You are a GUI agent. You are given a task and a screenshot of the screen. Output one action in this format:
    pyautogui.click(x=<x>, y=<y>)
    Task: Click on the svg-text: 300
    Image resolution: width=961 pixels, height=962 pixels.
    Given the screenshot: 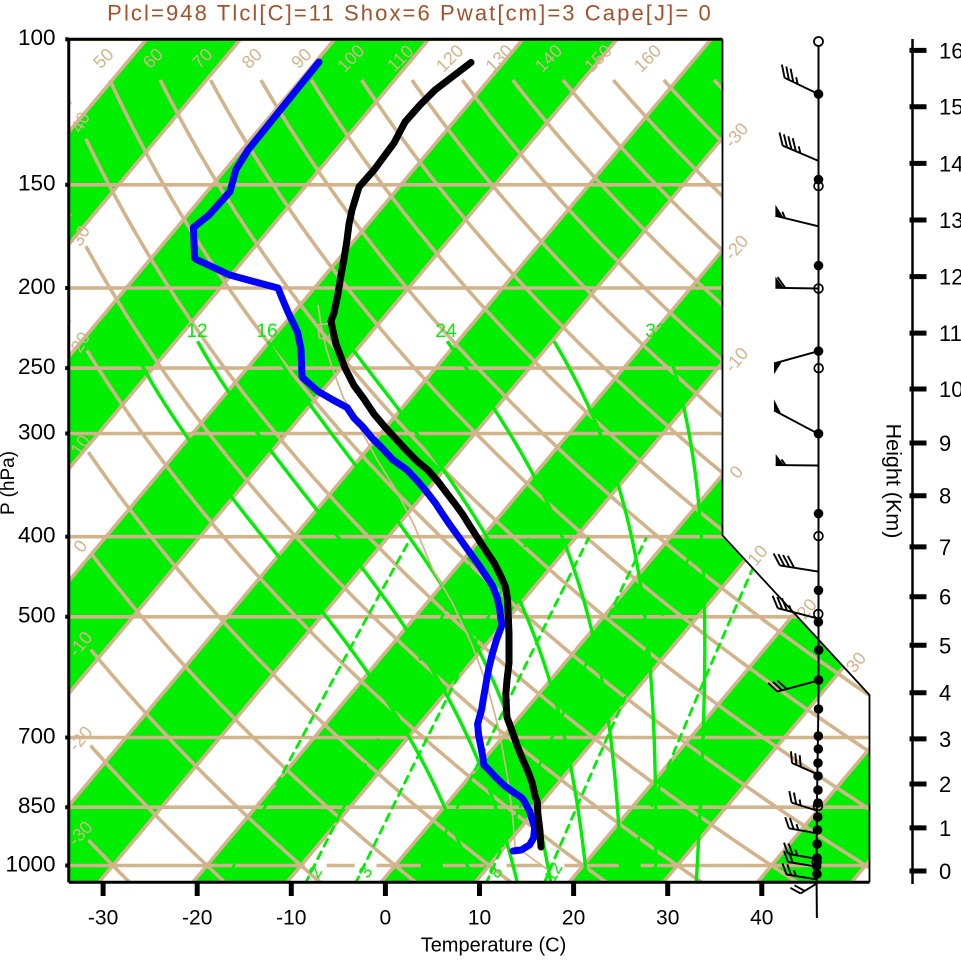 What is the action you would take?
    pyautogui.click(x=37, y=431)
    